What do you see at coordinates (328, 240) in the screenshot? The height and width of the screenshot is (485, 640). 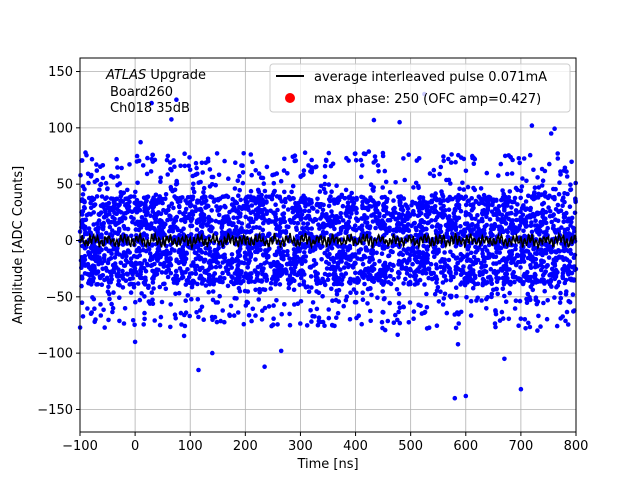 I see `average-pulse-line` at bounding box center [328, 240].